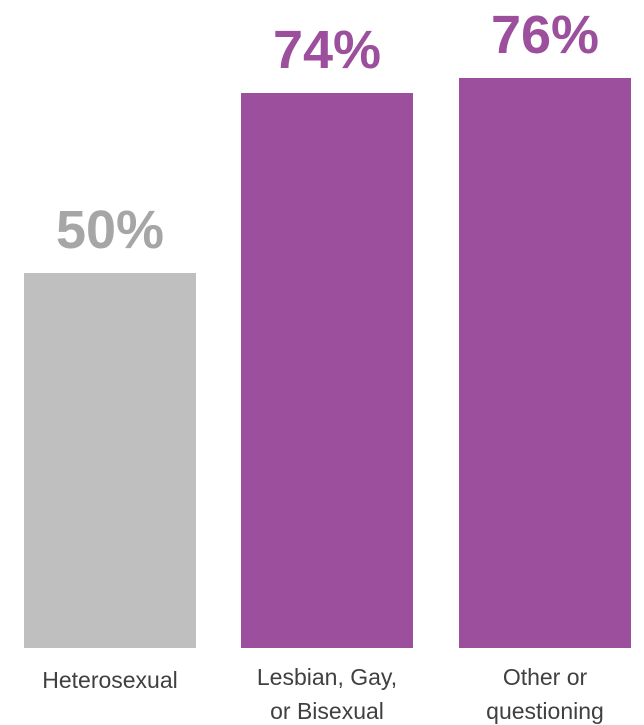 This screenshot has height=725, width=644. I want to click on category-tick-label: Lesbian, Gay,, so click(327, 677).